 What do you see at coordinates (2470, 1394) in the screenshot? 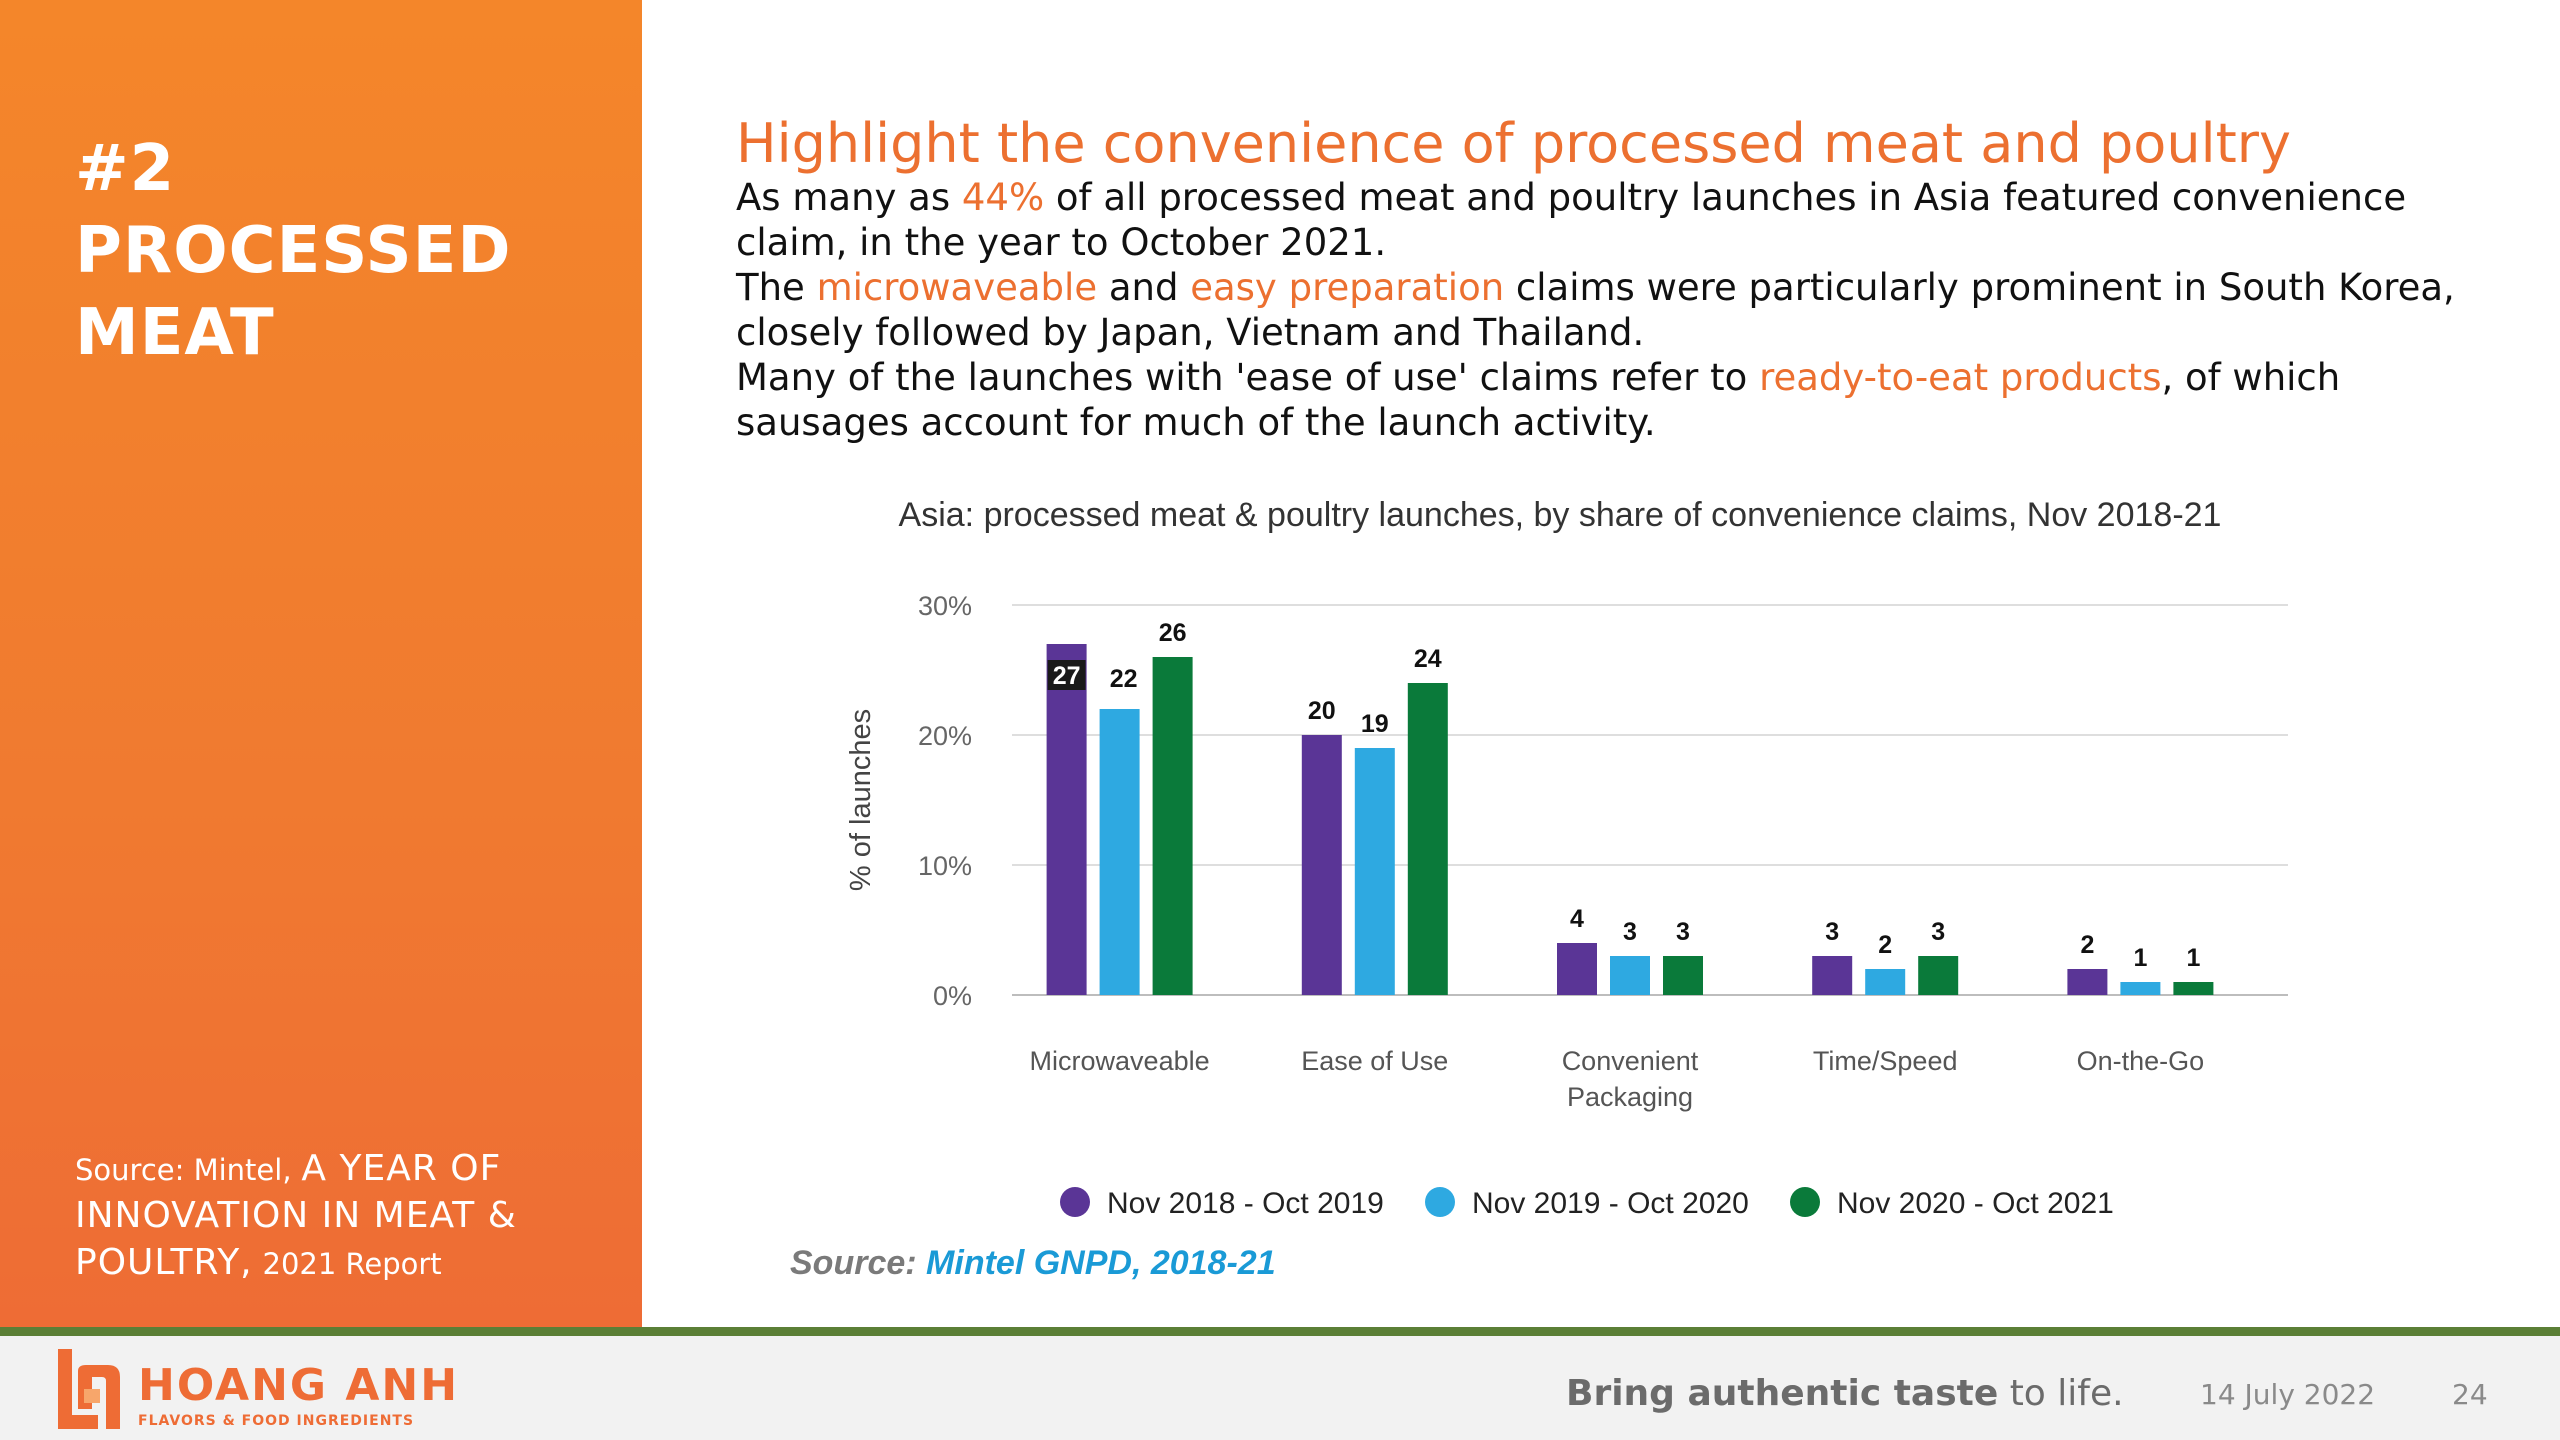
I see `page-number: 24` at bounding box center [2470, 1394].